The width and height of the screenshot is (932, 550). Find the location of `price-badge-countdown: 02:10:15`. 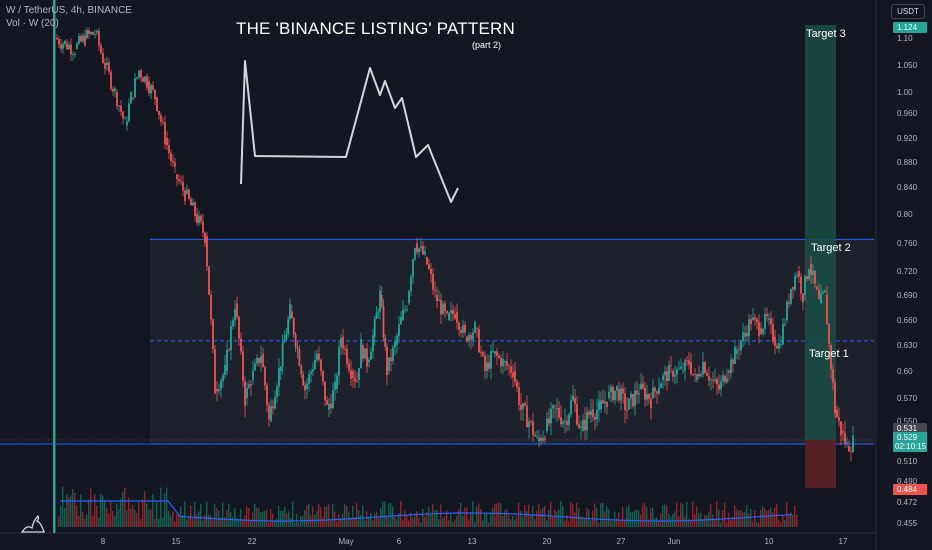

price-badge-countdown: 02:10:15 is located at coordinates (911, 446).